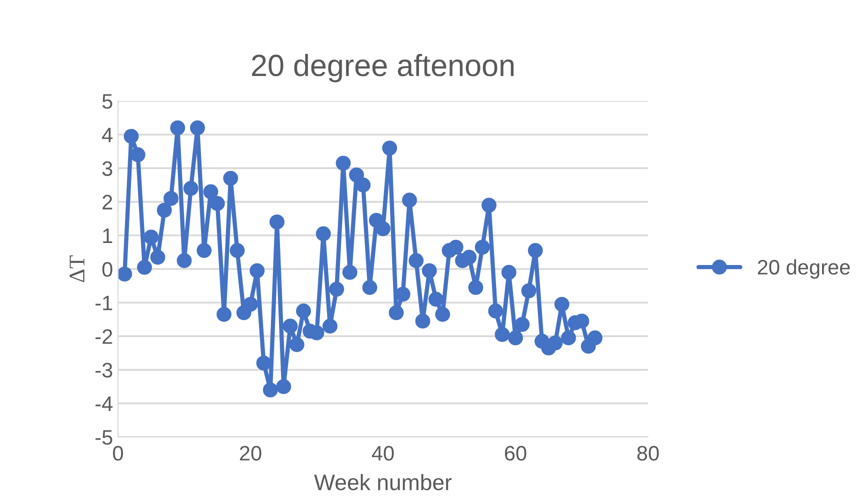 This screenshot has width=856, height=501. What do you see at coordinates (251, 453) in the screenshot?
I see `x-tick-label: 20` at bounding box center [251, 453].